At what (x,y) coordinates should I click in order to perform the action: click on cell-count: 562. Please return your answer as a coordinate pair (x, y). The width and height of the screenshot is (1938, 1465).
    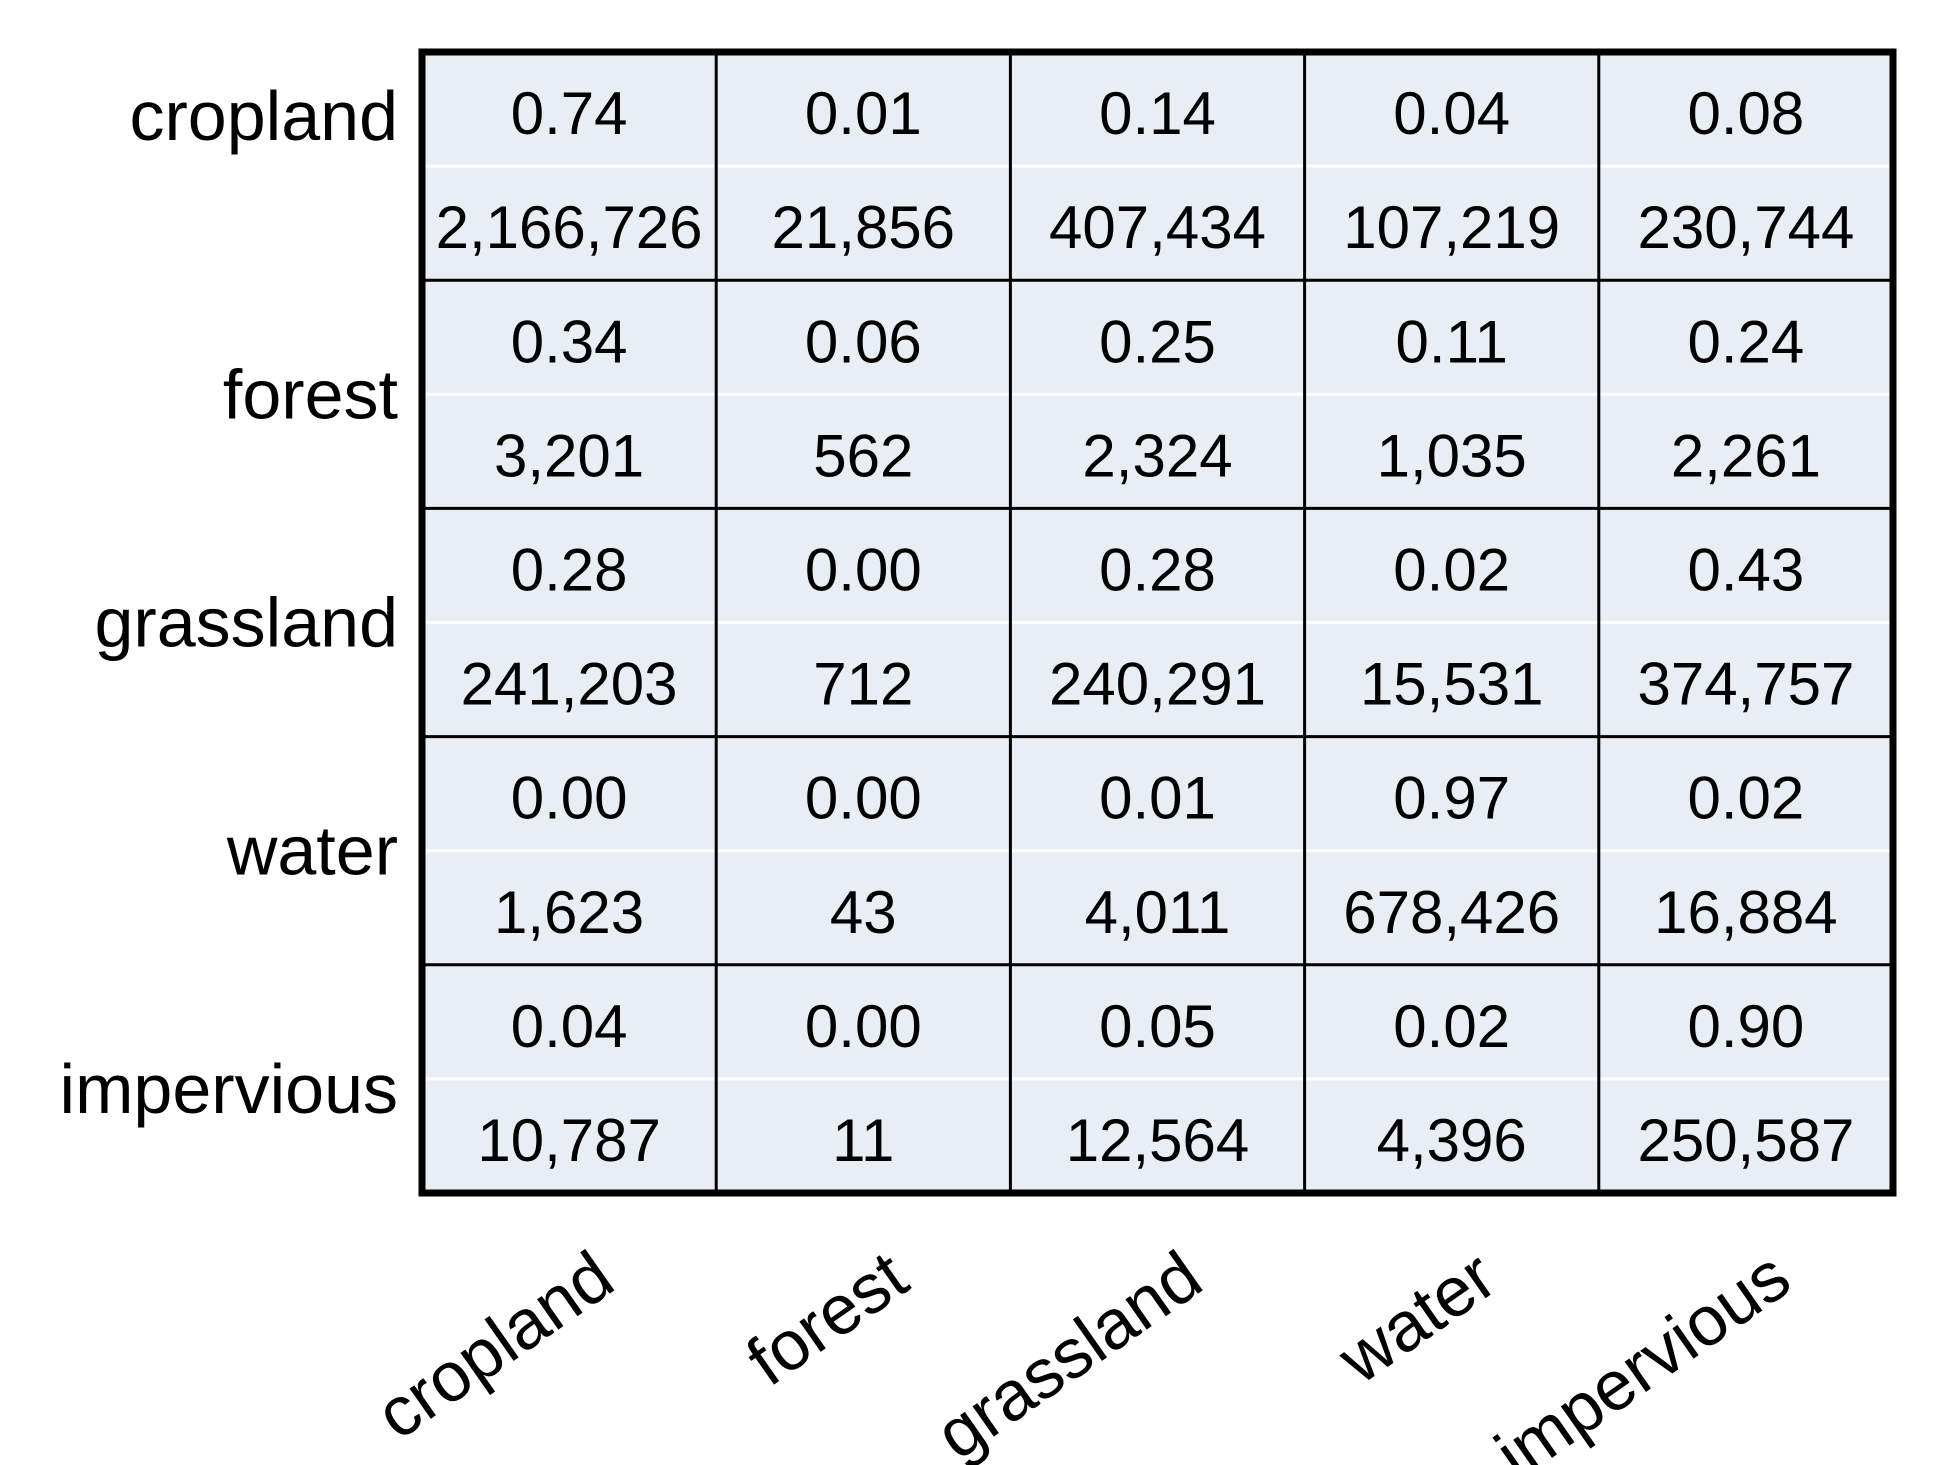
    Looking at the image, I should click on (863, 455).